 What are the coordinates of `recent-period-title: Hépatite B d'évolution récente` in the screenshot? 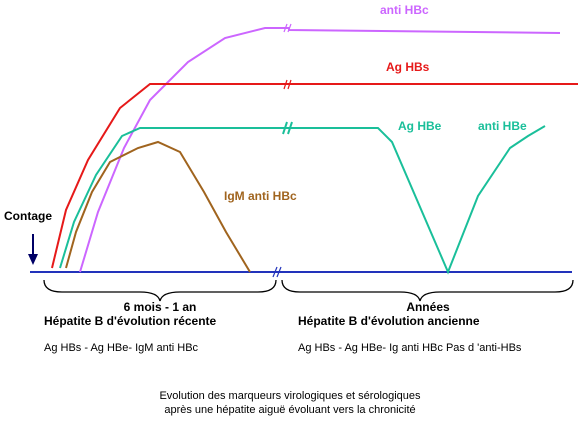 It's located at (130, 321).